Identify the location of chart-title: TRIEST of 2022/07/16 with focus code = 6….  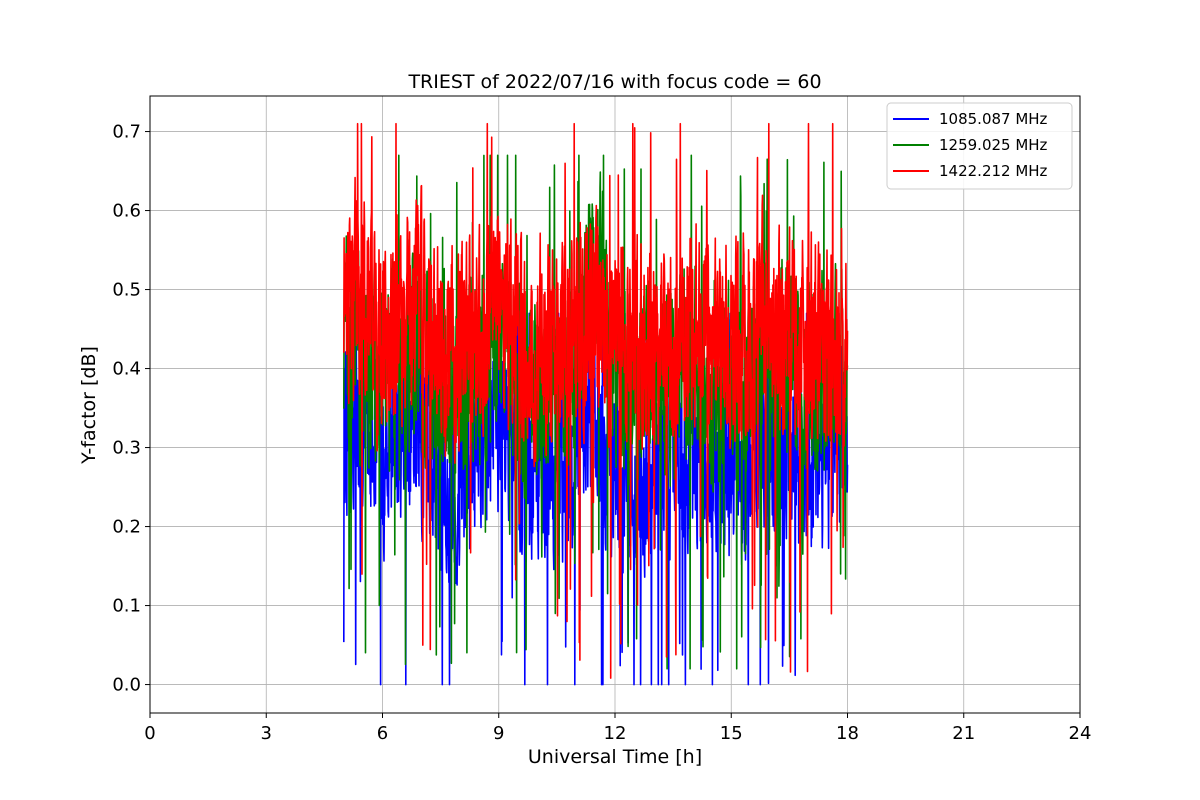
(614, 82).